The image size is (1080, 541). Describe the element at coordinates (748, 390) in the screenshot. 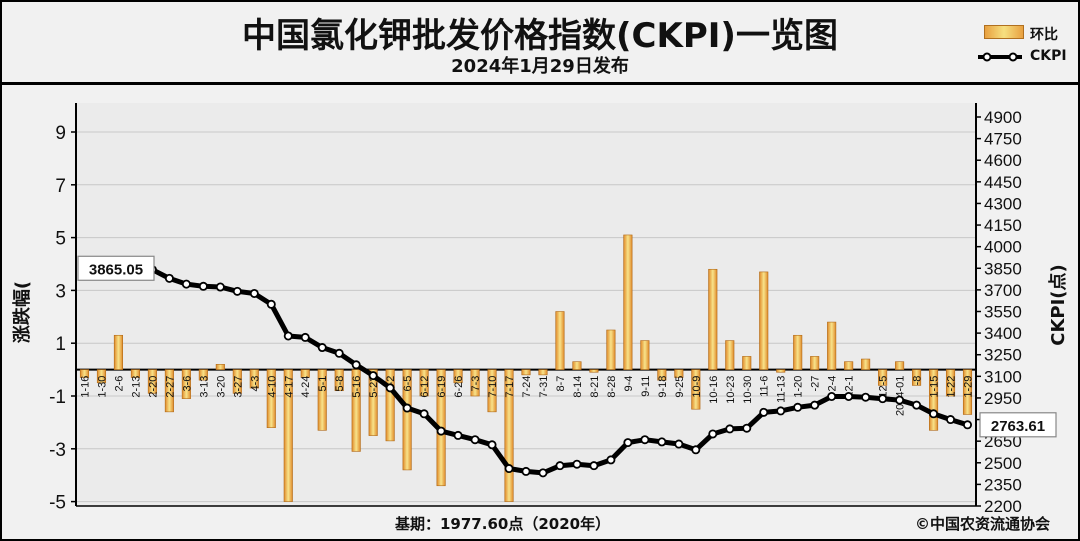

I see `category-label: 10-30` at that location.